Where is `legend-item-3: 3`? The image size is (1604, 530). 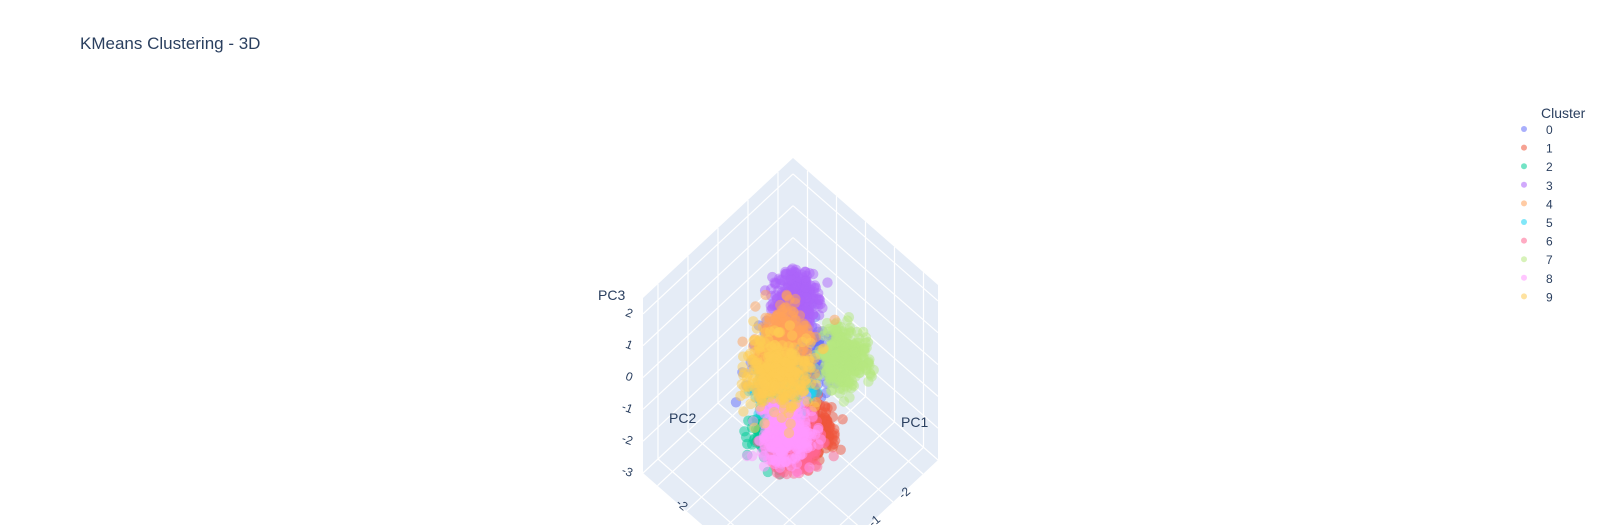
legend-item-3: 3 is located at coordinates (1537, 186).